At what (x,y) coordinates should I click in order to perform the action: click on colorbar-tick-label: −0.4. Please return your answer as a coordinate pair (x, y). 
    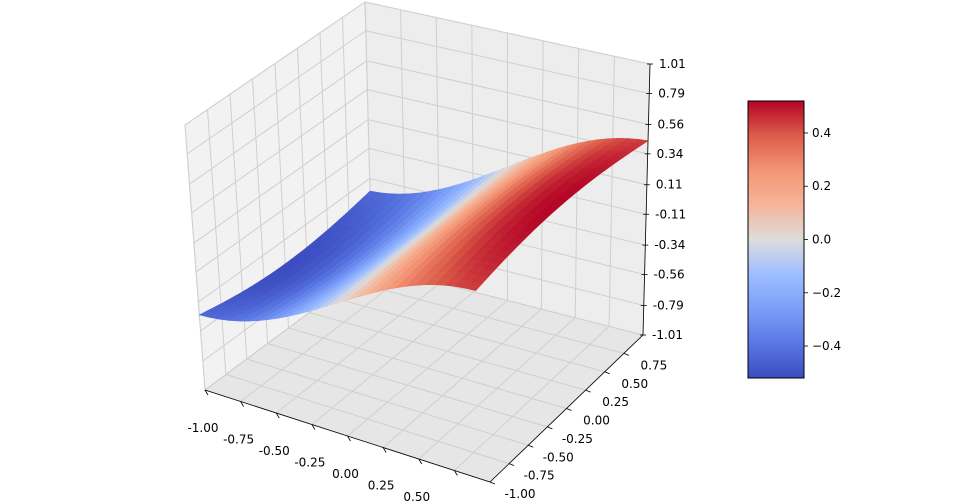
    Looking at the image, I should click on (826, 346).